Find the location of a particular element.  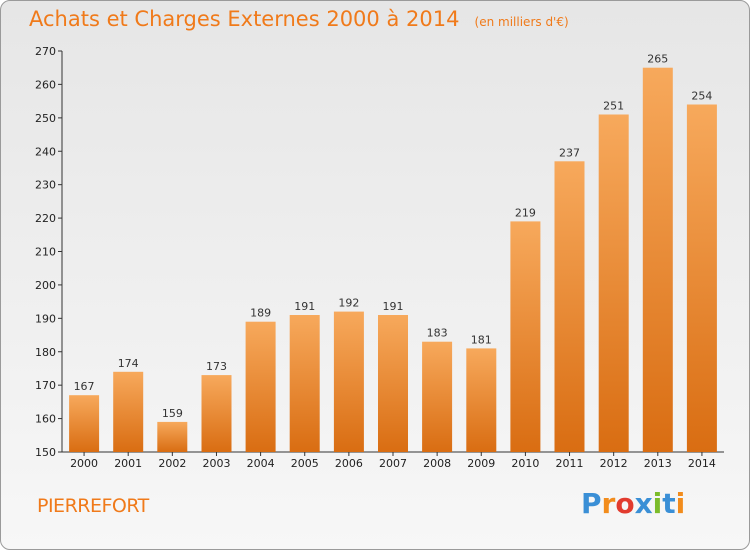

bar-value-label: 254 is located at coordinates (701, 95).